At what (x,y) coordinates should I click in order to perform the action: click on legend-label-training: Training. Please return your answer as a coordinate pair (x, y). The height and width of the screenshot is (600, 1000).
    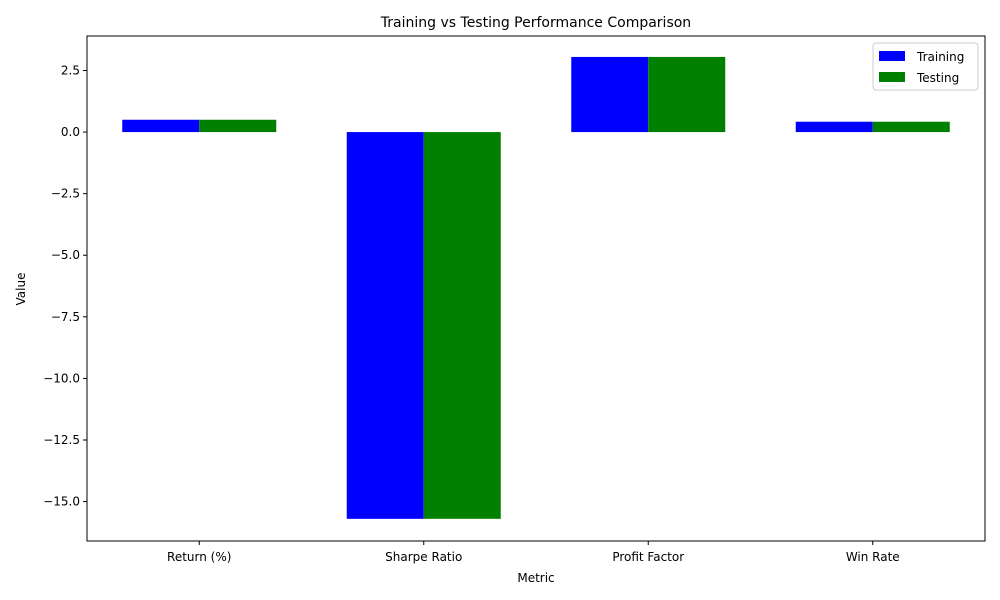
    Looking at the image, I should click on (940, 57).